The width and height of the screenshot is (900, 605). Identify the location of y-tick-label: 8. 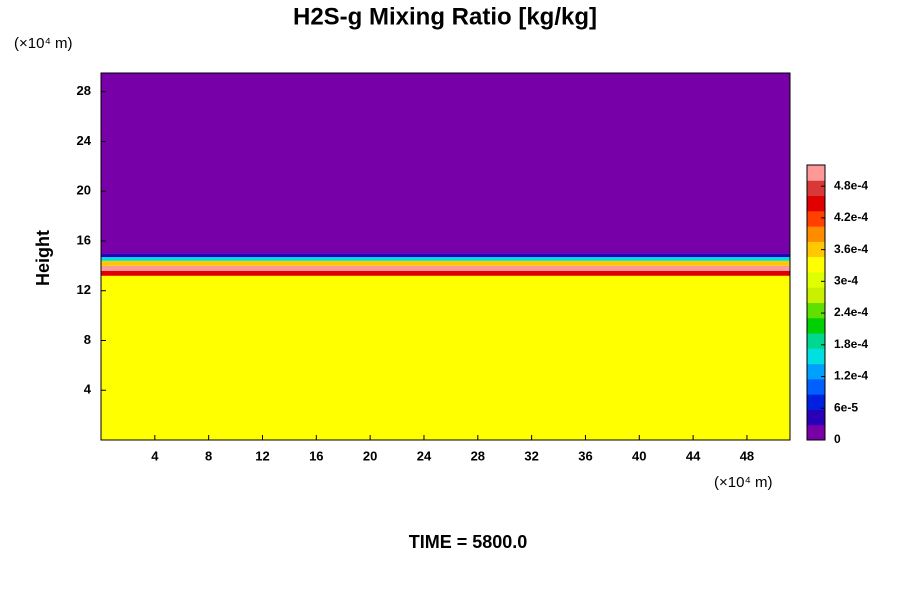
(87, 339).